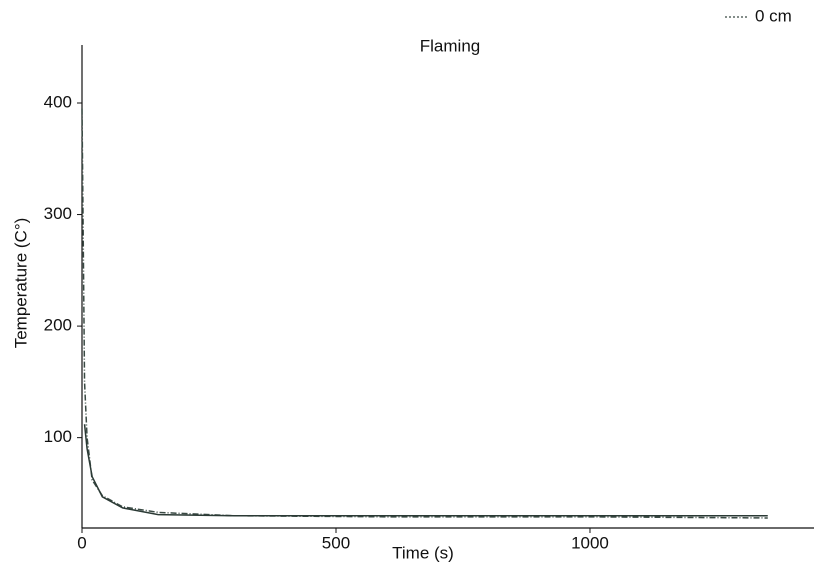  What do you see at coordinates (58, 325) in the screenshot?
I see `y-tick-label: 200` at bounding box center [58, 325].